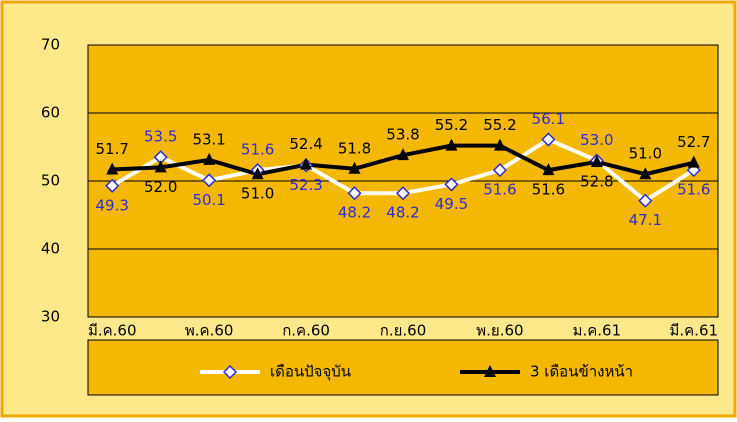 The height and width of the screenshot is (422, 737). Describe the element at coordinates (50, 317) in the screenshot. I see `y-tick-label: 30` at that location.